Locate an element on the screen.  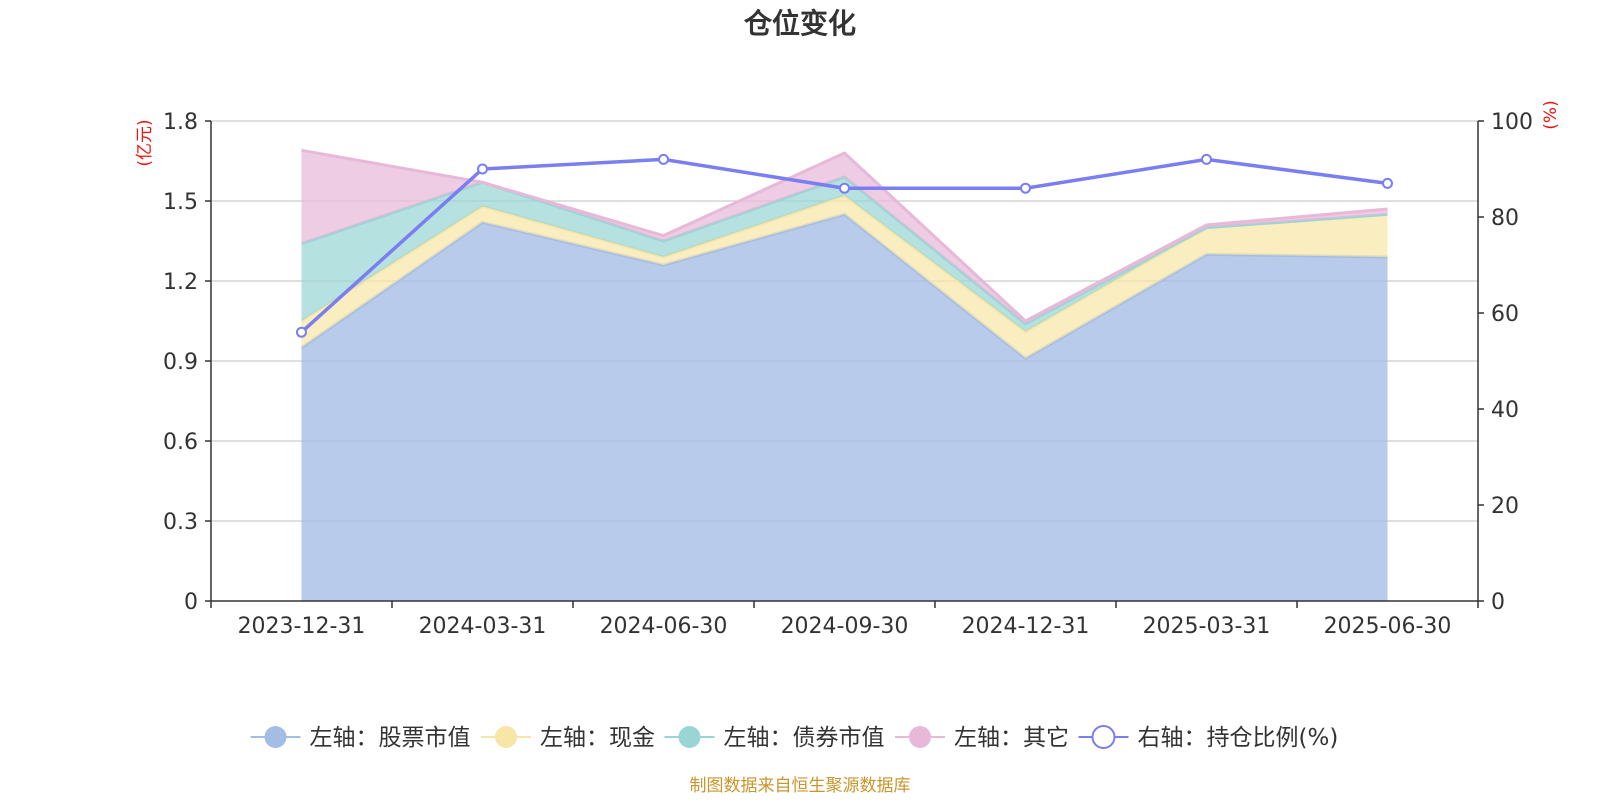
legend-item-3: 左轴：其它 is located at coordinates (982, 738).